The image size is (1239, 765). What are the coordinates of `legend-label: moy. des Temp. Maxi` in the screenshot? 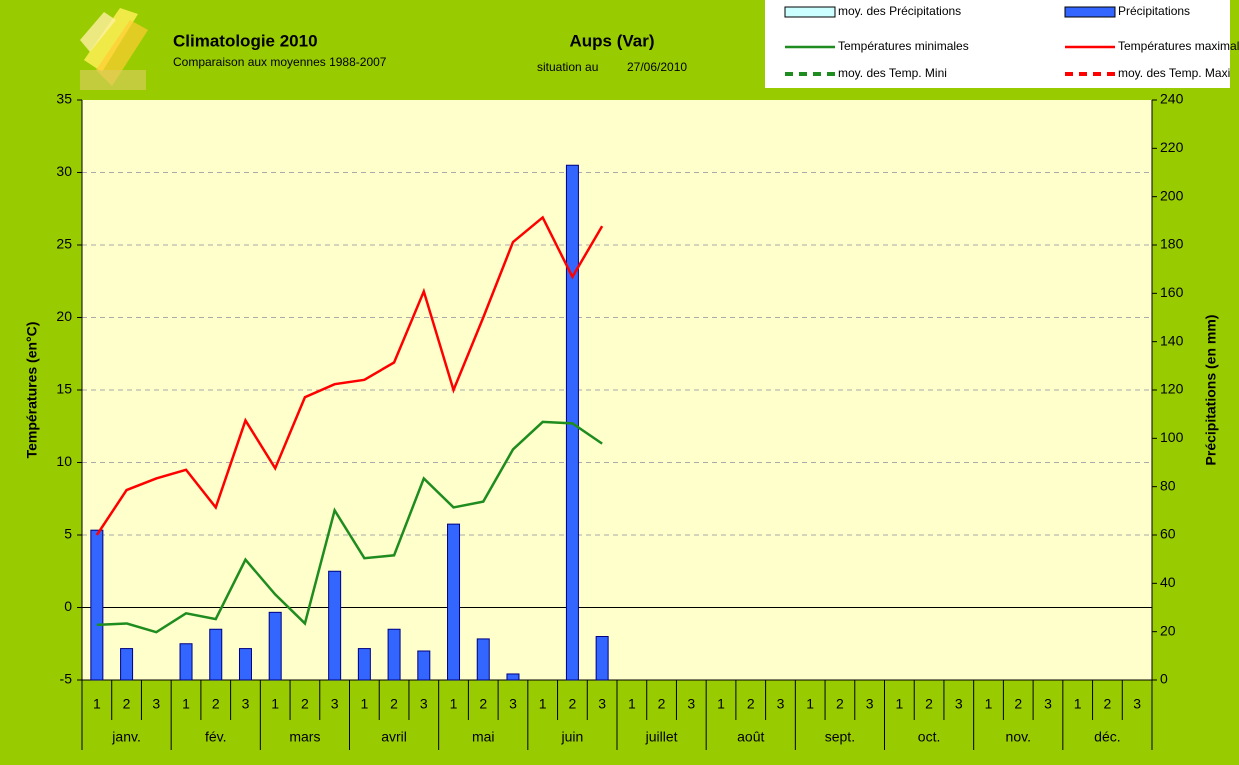 It's located at (1174, 73).